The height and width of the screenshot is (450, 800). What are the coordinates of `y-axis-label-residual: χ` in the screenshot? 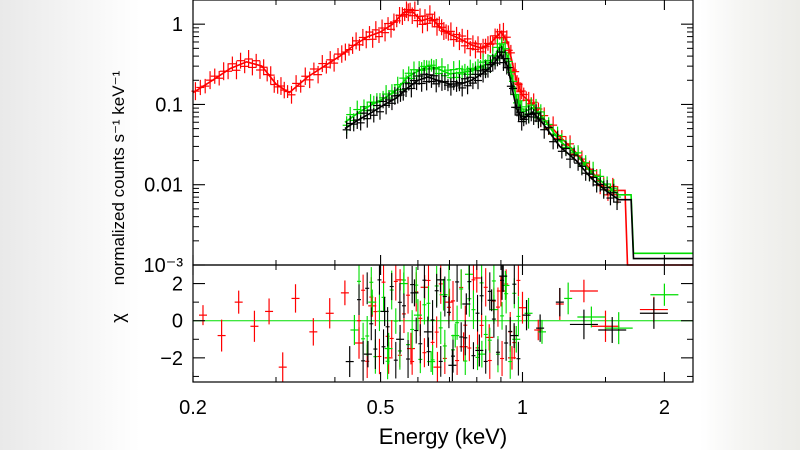 It's located at (118, 318).